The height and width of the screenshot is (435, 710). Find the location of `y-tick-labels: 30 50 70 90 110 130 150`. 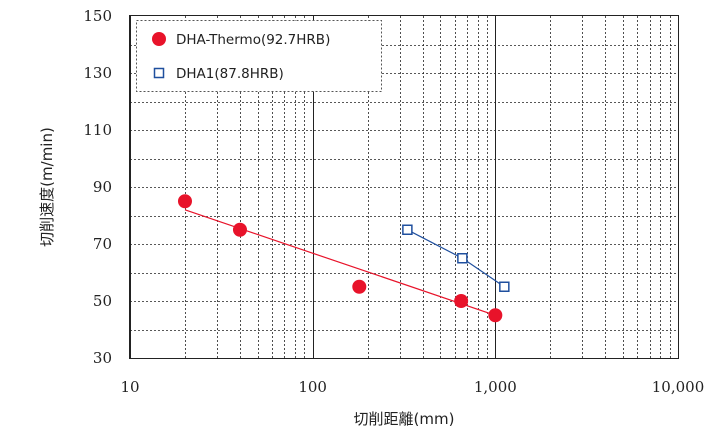

y-tick-labels: 30 50 70 90 110 130 150 is located at coordinates (97, 187).